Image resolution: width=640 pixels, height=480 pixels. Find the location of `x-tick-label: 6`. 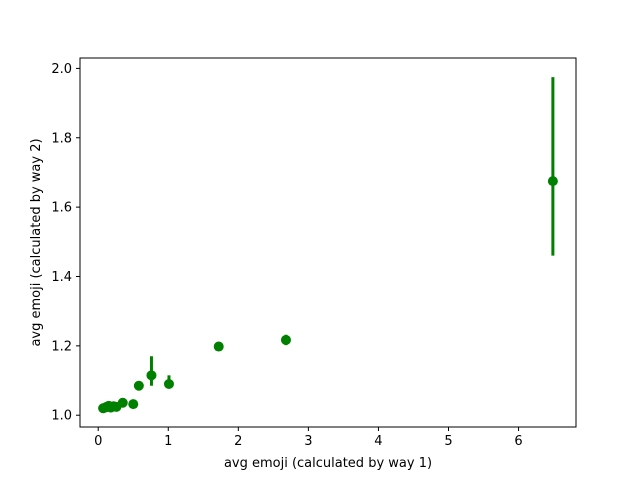

x-tick-label: 6 is located at coordinates (518, 441).